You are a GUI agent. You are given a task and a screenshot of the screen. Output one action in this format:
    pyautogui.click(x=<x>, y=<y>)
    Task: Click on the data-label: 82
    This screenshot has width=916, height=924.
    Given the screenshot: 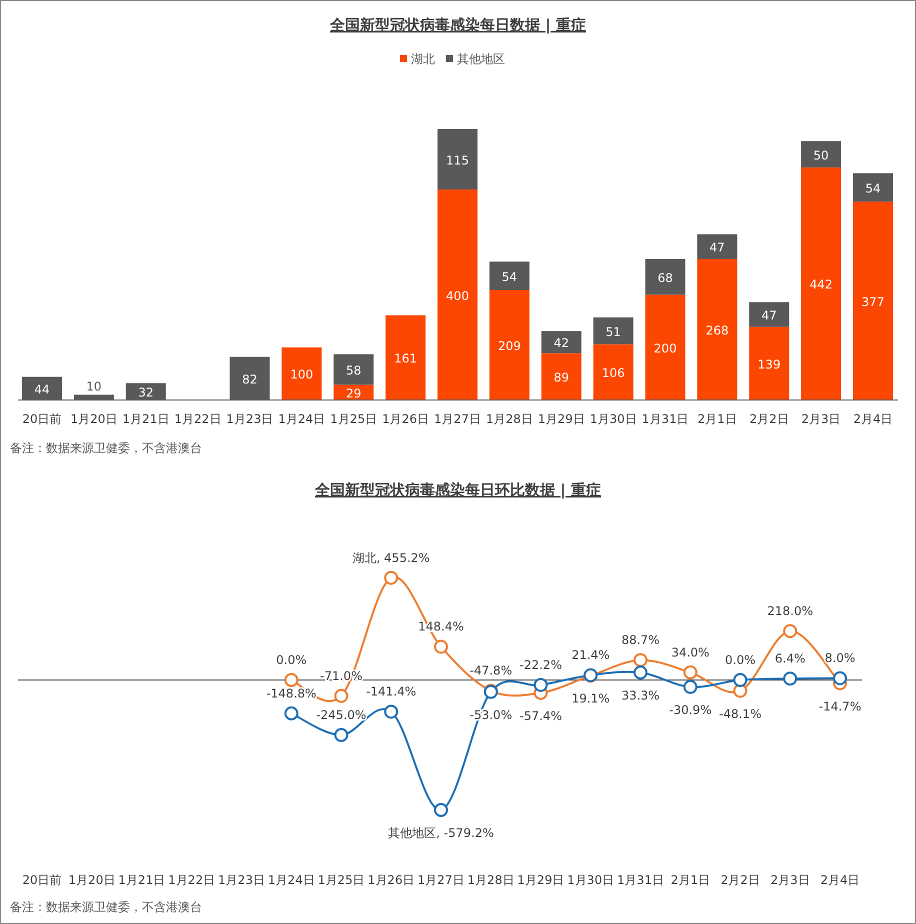 What is the action you would take?
    pyautogui.click(x=250, y=379)
    